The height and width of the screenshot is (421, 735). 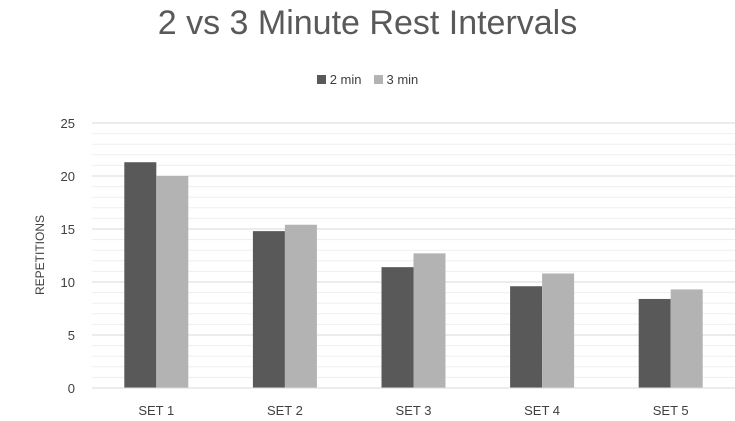 I want to click on legend-item-2-min: 2 min, so click(x=339, y=79).